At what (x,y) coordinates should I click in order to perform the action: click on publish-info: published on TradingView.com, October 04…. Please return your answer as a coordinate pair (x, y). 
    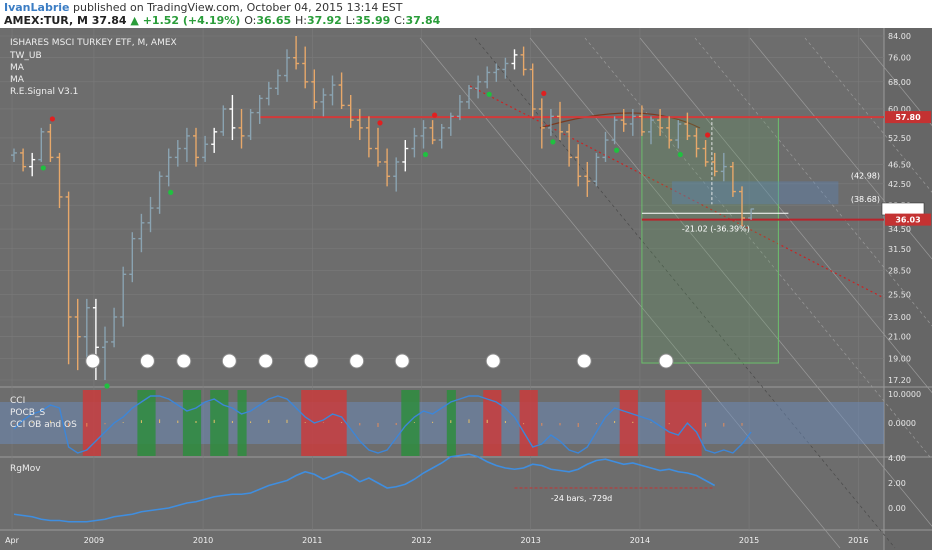
    Looking at the image, I should click on (237, 7).